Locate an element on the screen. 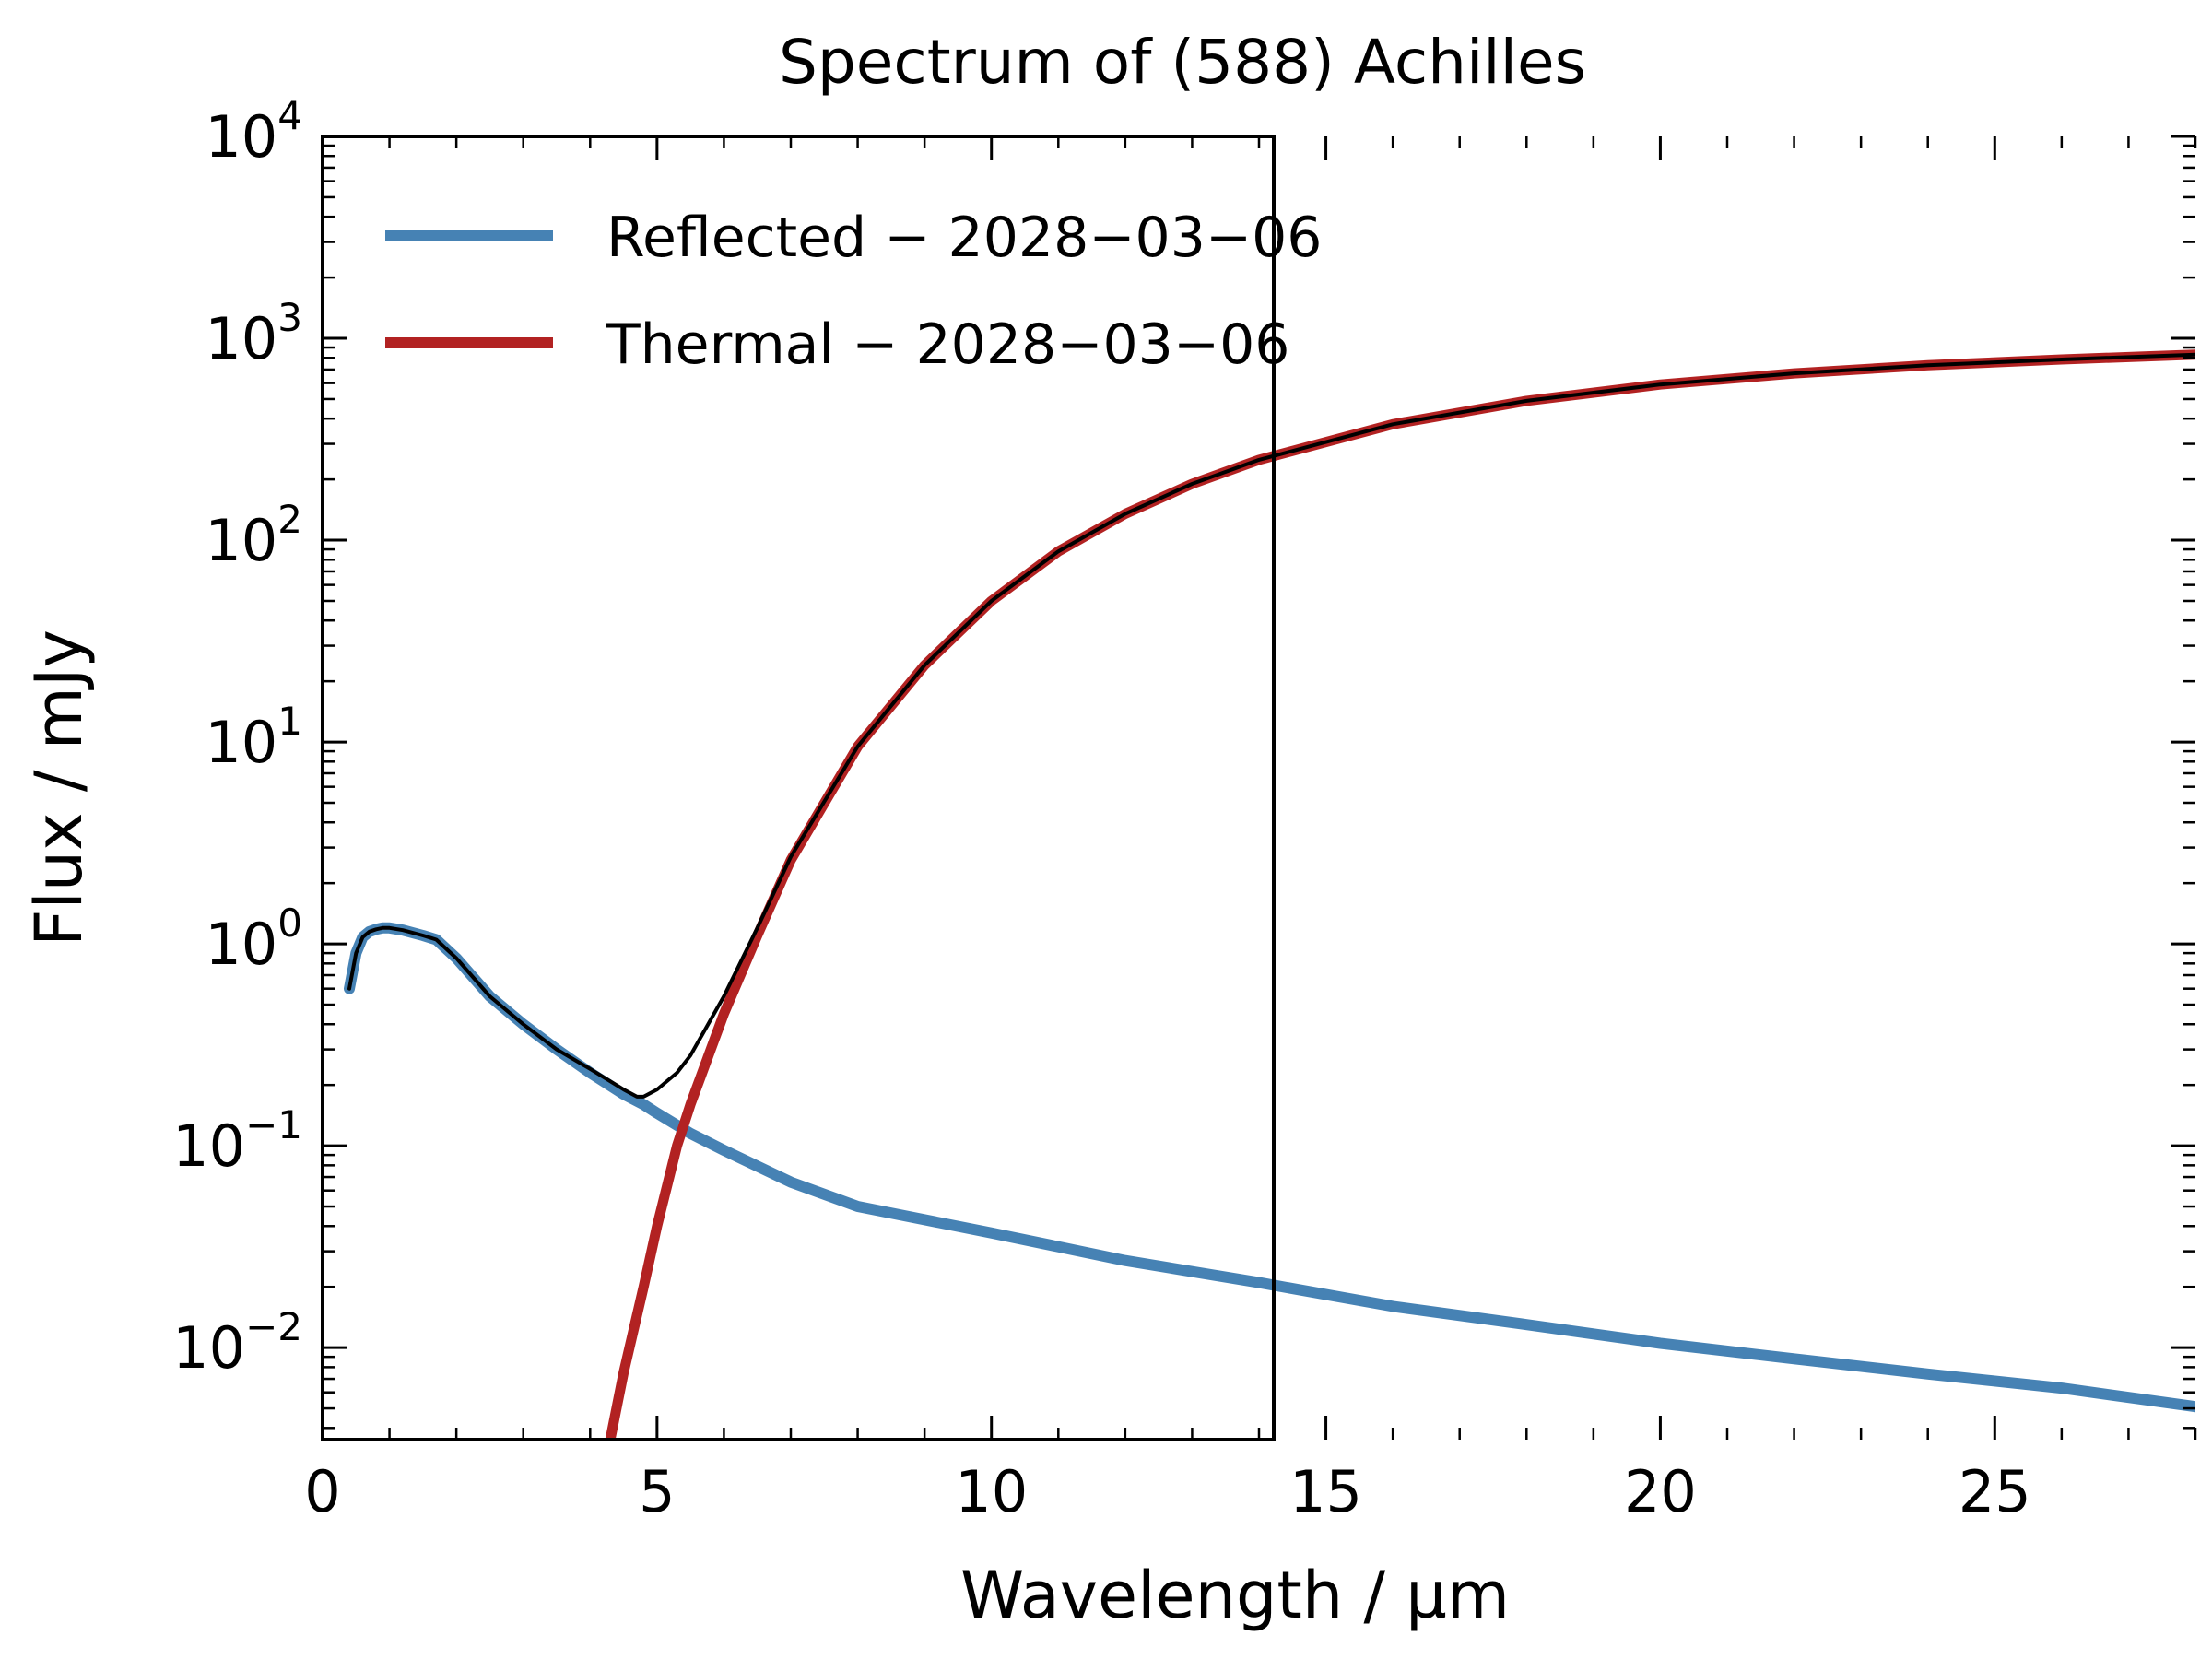  x-tick-label: 0 is located at coordinates (322, 1491).